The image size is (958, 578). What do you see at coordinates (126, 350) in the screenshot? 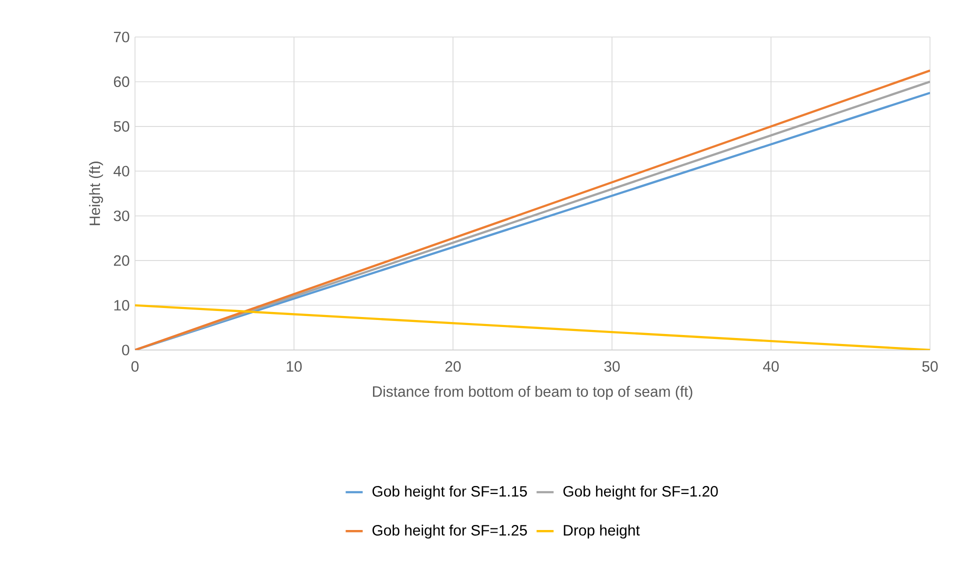
I see `y-tick-label: 0` at bounding box center [126, 350].